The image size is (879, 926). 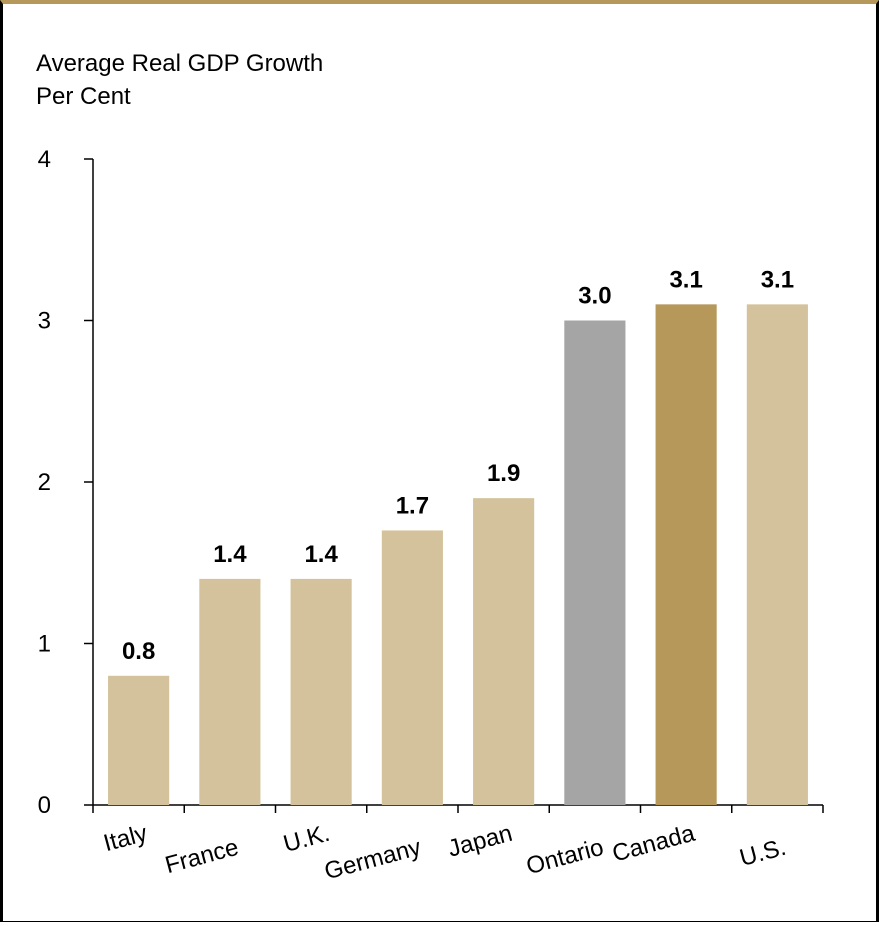 I want to click on y-tick-label: 2, so click(x=44, y=482).